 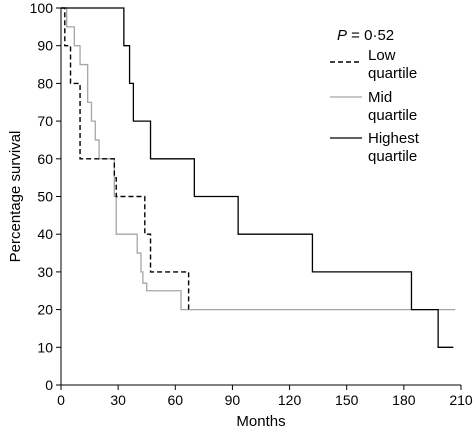 I want to click on y-tick-label: 80, so click(x=45, y=83).